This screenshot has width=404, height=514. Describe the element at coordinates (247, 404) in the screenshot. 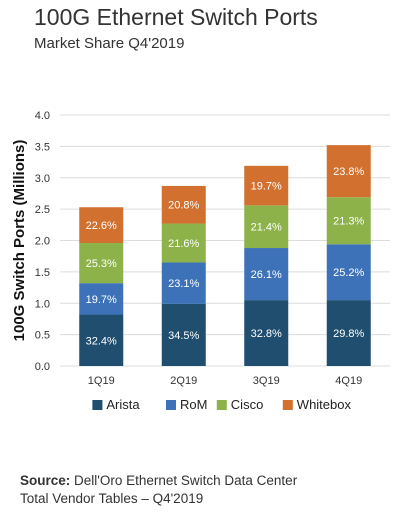

I see `legend-entry: Cisco` at that location.